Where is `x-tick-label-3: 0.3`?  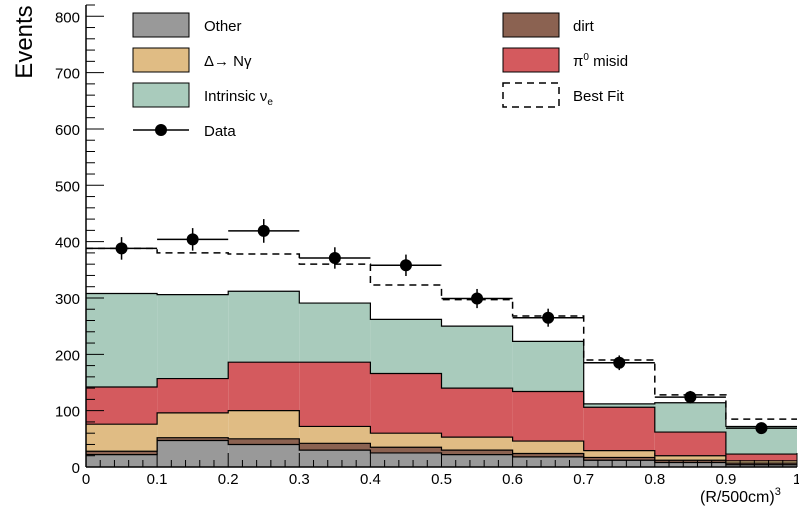 x-tick-label-3: 0.3 is located at coordinates (299, 479).